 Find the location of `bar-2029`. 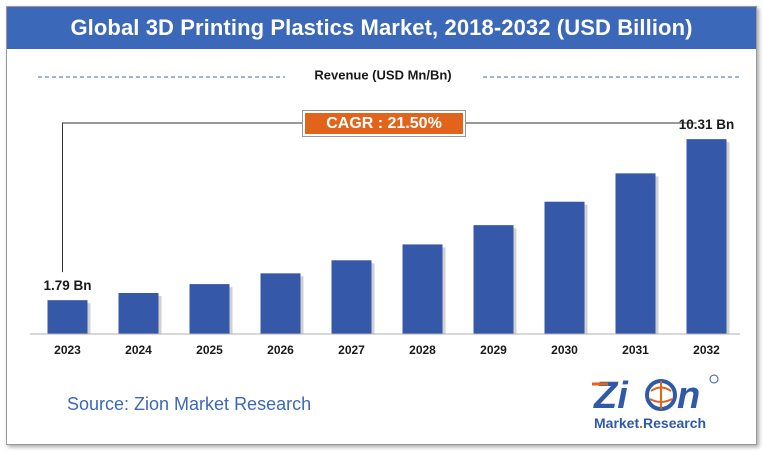

bar-2029 is located at coordinates (493, 279).